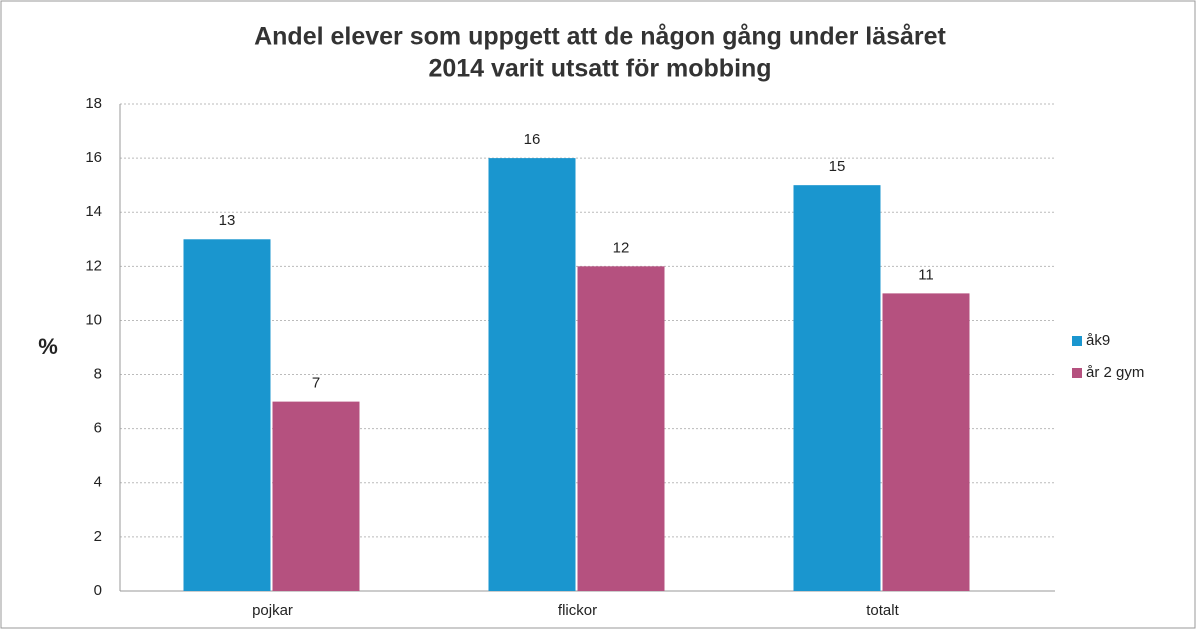  Describe the element at coordinates (98, 428) in the screenshot. I see `y-tick-label: 6` at that location.